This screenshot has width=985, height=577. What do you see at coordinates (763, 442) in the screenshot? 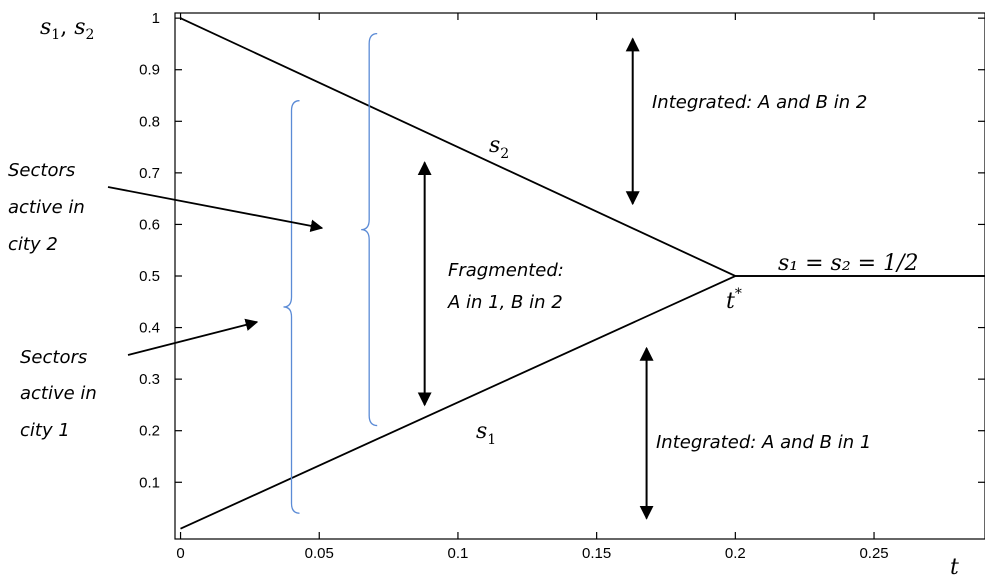
I see `integrated-bottom-label: Integrated: A and B in 1` at bounding box center [763, 442].